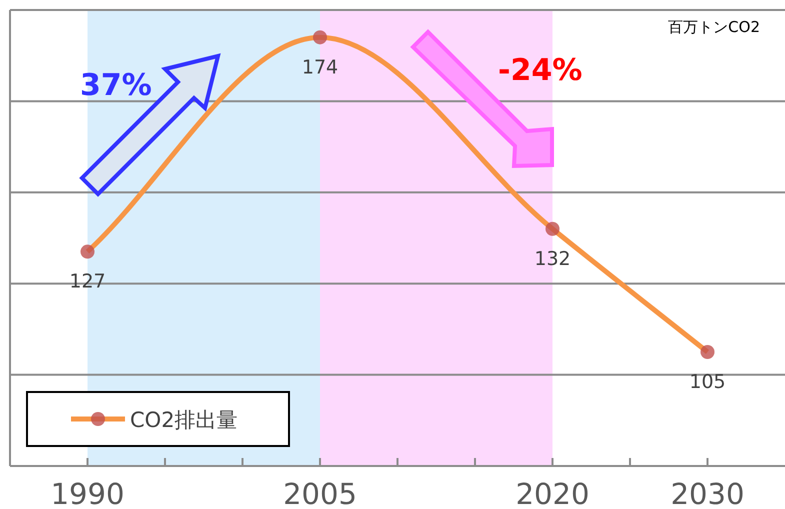 The image size is (785, 509). I want to click on x-tick-label: 1990, so click(87, 493).